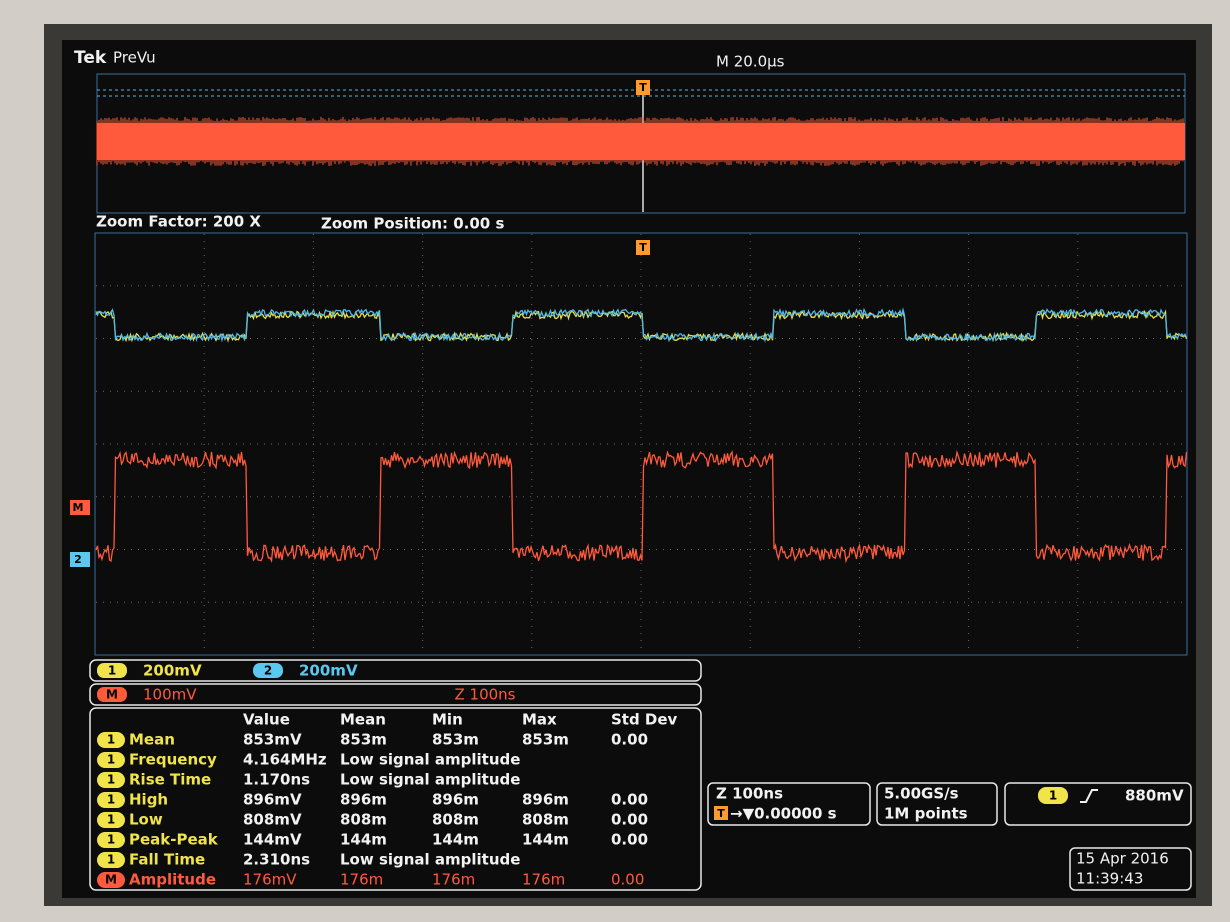 This screenshot has width=1230, height=922. Describe the element at coordinates (539, 720) in the screenshot. I see `column-header: Max` at that location.